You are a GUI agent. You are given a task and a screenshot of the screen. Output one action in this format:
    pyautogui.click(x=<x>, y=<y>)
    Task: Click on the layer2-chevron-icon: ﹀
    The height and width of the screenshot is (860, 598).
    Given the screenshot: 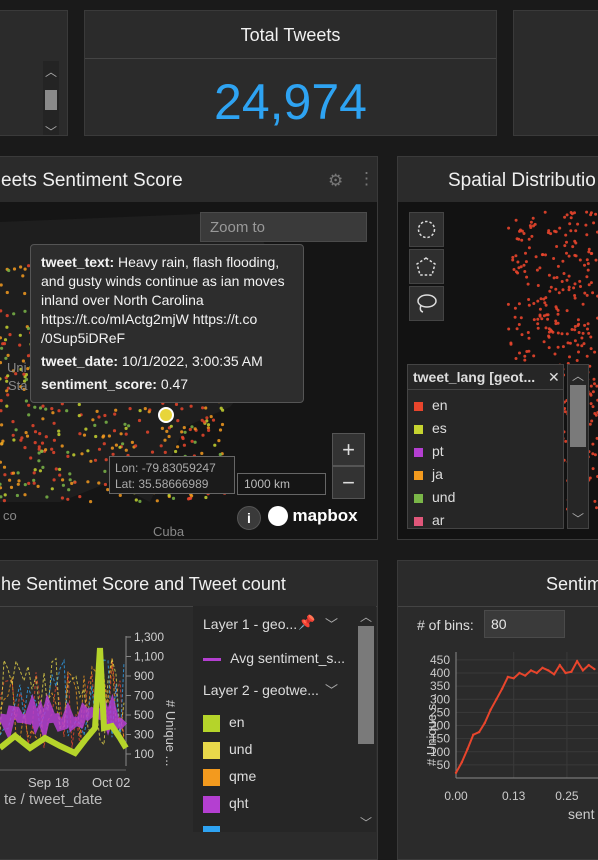 What is the action you would take?
    pyautogui.click(x=332, y=690)
    